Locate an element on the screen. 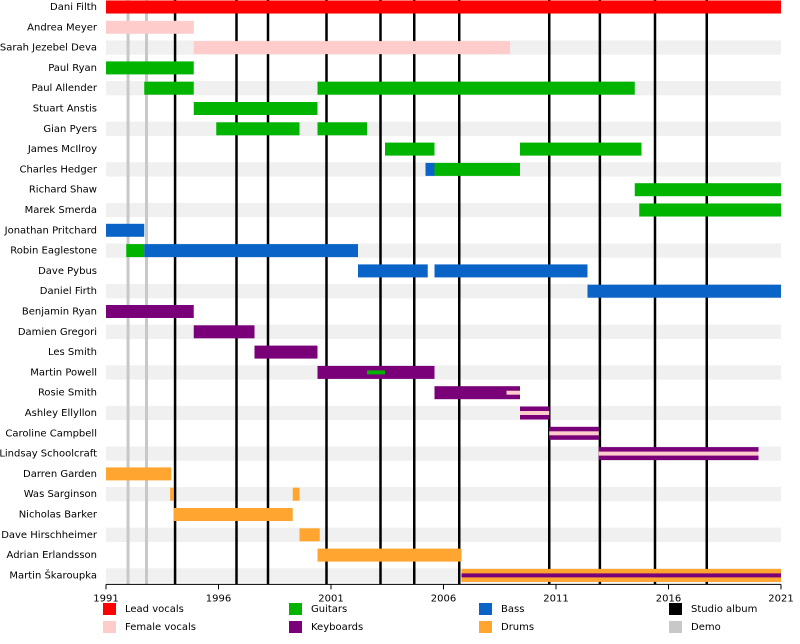 This screenshot has width=800, height=644. member-name: Paul Ryan is located at coordinates (72, 68).